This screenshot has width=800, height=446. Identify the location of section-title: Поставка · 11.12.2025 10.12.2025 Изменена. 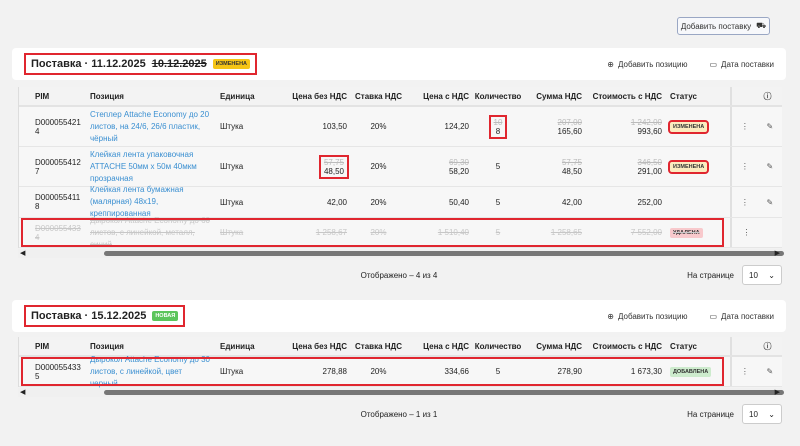
(141, 64).